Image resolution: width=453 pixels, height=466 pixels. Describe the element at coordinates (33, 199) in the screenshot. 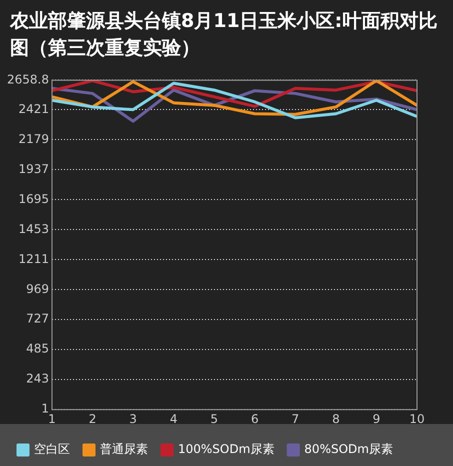

I see `y-tick-label: 1695` at that location.